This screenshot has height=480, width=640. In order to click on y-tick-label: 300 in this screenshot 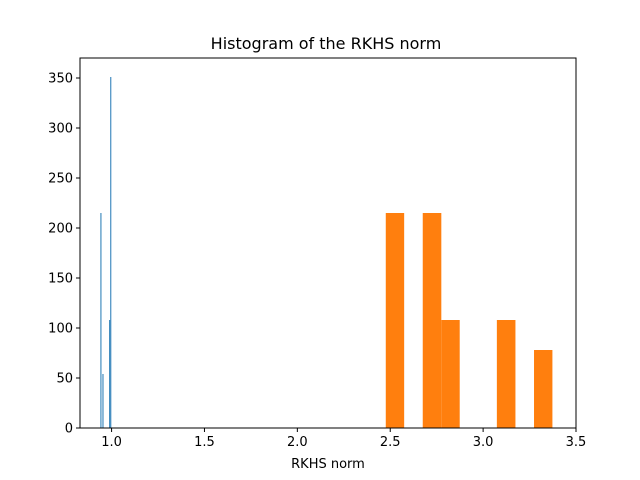, I will do `click(60, 129)`.